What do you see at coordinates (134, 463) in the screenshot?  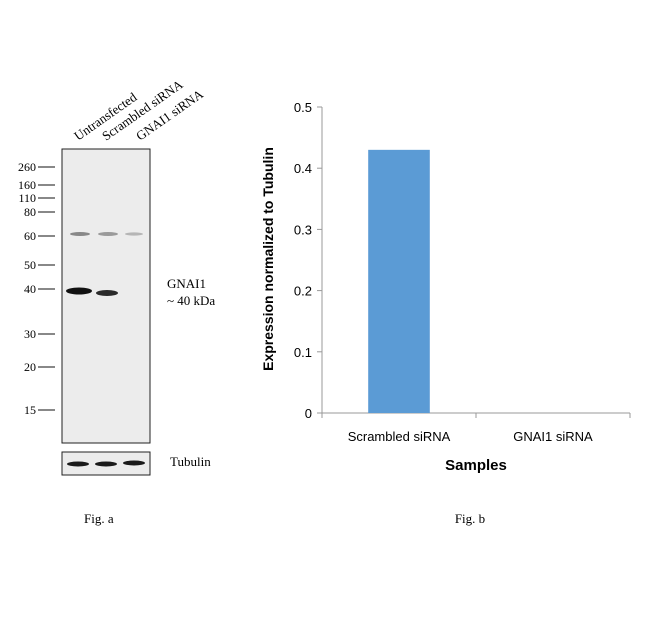 I see `tubulin-band-lane3` at bounding box center [134, 463].